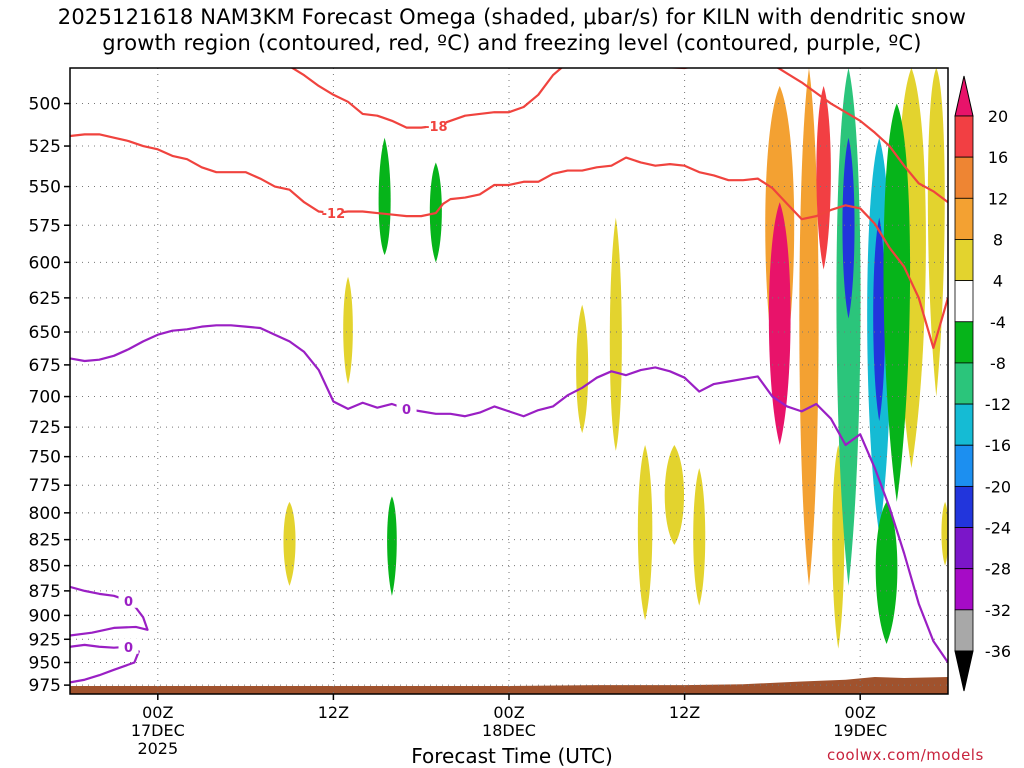  Describe the element at coordinates (158, 730) in the screenshot. I see `x-tick-date-6: 17DEC` at that location.